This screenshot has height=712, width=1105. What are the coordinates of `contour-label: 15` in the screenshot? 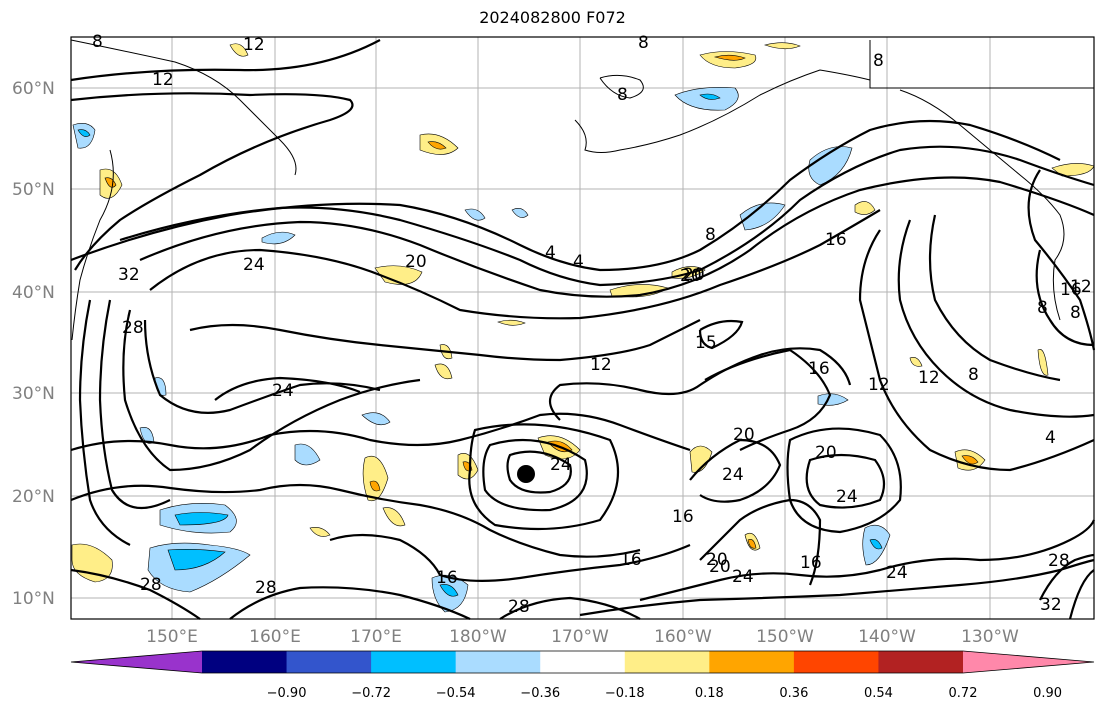 It's located at (706, 343).